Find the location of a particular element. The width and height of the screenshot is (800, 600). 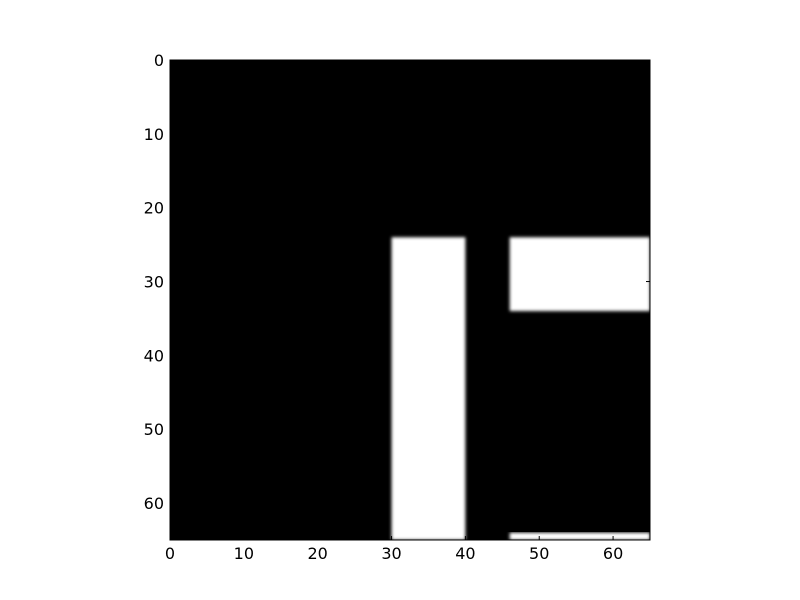

y-tick-label: 40 is located at coordinates (154, 355).